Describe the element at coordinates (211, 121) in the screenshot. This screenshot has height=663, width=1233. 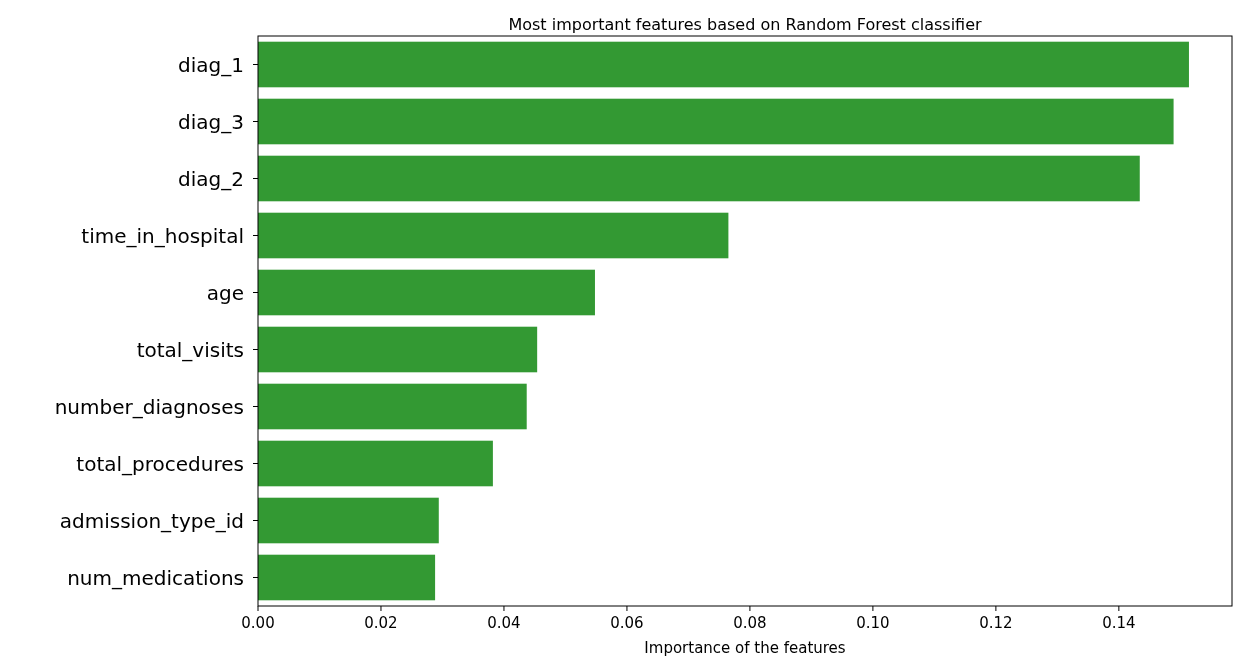
I see `y-tick-label: diag_3` at that location.